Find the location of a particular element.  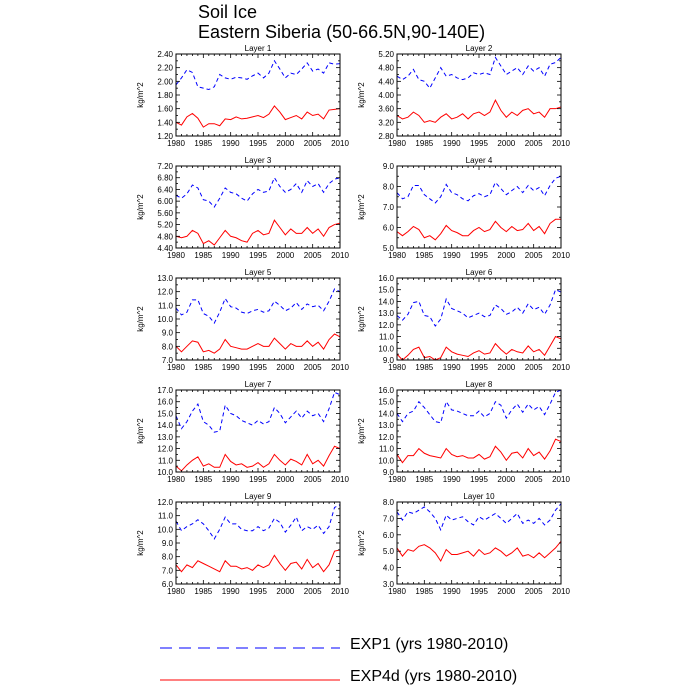

y-tick-label: 1.20 is located at coordinates (165, 136).